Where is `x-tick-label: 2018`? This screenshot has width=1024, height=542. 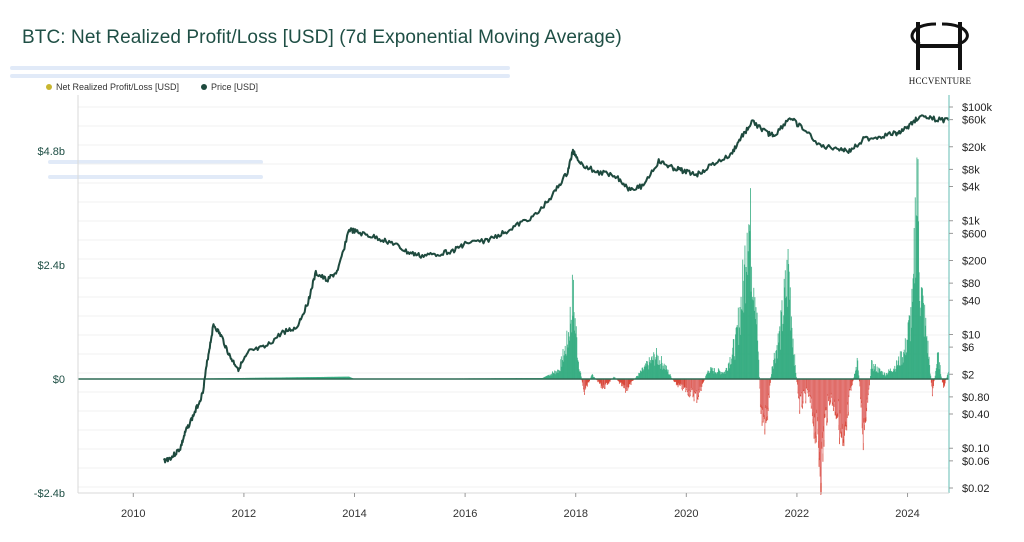 x-tick-label: 2018 is located at coordinates (575, 514).